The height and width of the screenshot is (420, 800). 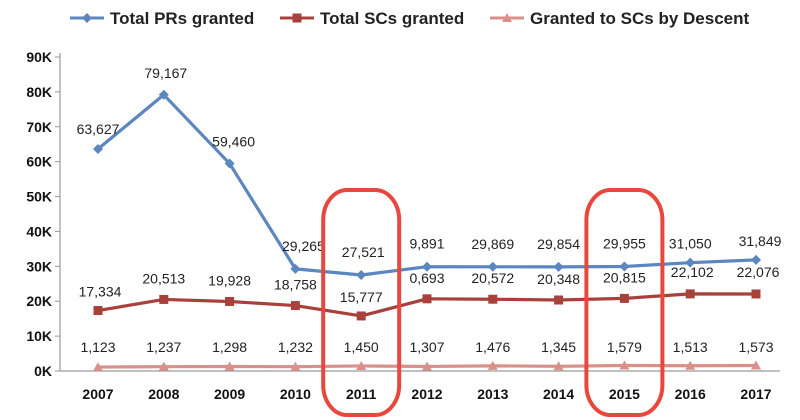 I want to click on y-tick-label: 90K, so click(x=39, y=57).